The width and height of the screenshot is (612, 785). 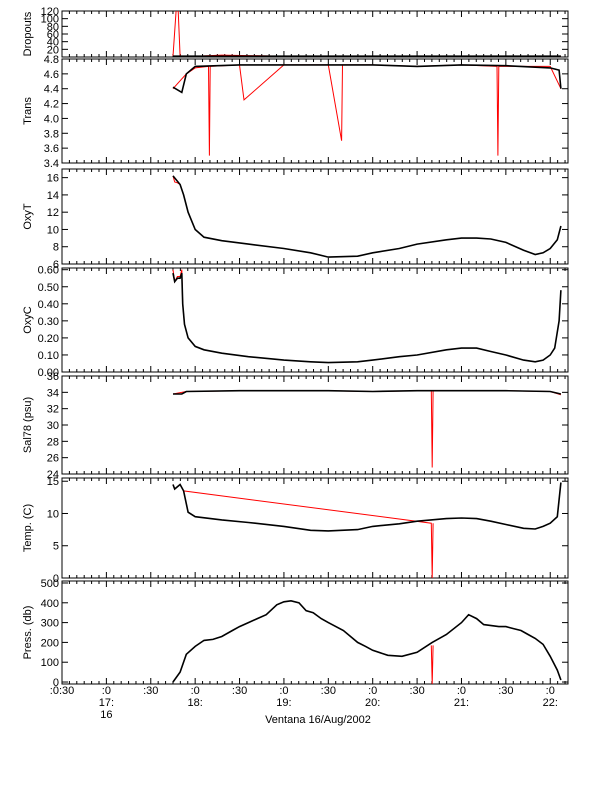 What do you see at coordinates (195, 703) in the screenshot?
I see `x-hour-label: 18:` at bounding box center [195, 703].